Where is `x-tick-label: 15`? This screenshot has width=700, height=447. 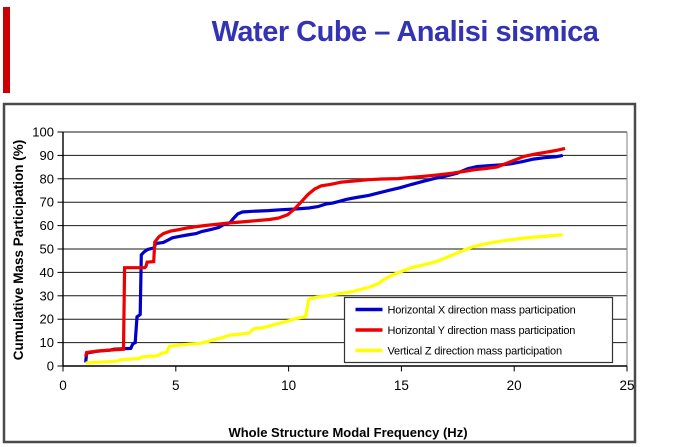 x-tick-label: 15 is located at coordinates (401, 385).